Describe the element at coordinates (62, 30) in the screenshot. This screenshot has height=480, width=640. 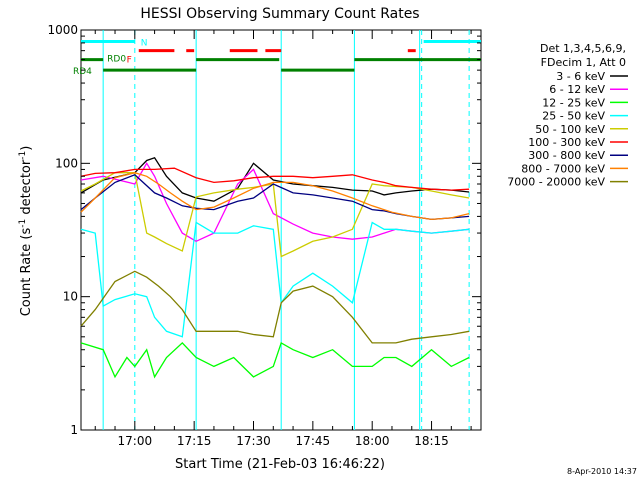
I see `y-tick-label-3: 1000` at that location.